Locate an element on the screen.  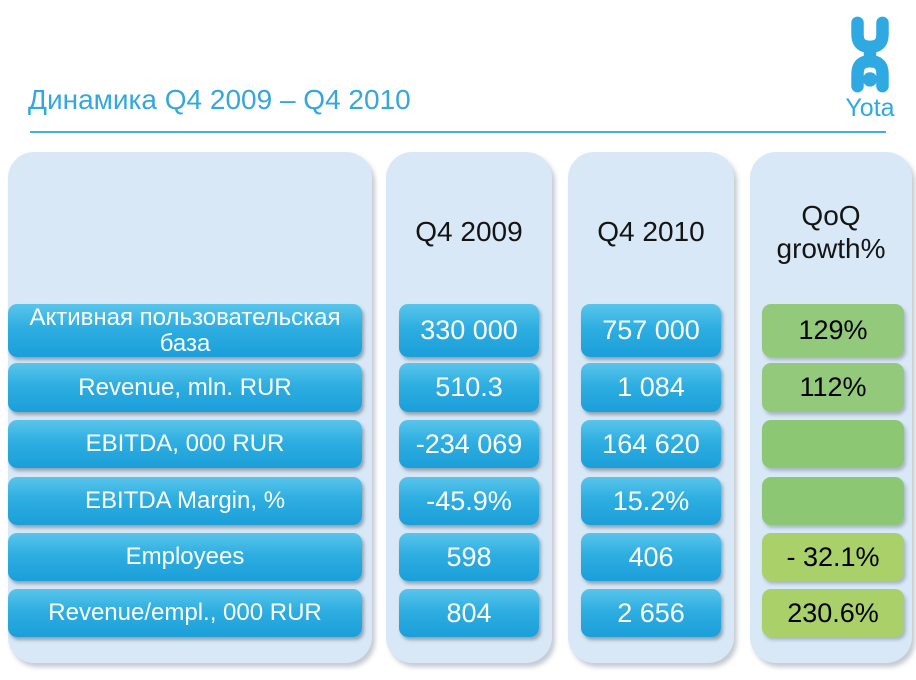
row-label: Активная пользовательская база is located at coordinates (185, 330).